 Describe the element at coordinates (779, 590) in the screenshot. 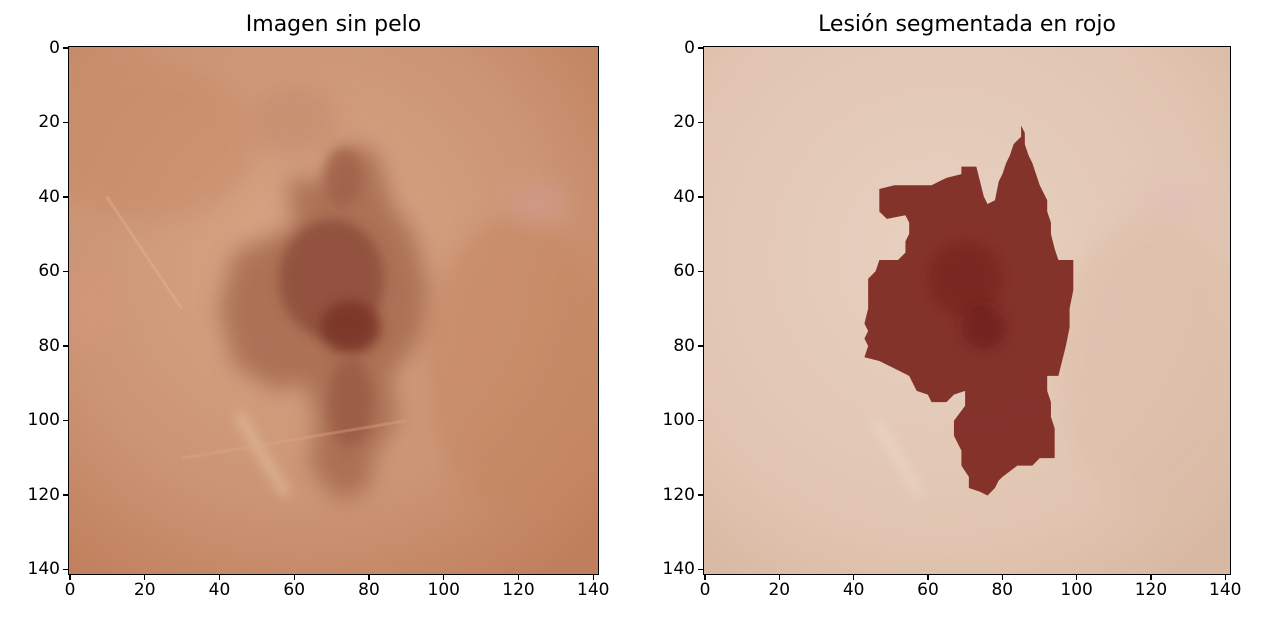

I see `right-xtick-label: 20` at that location.